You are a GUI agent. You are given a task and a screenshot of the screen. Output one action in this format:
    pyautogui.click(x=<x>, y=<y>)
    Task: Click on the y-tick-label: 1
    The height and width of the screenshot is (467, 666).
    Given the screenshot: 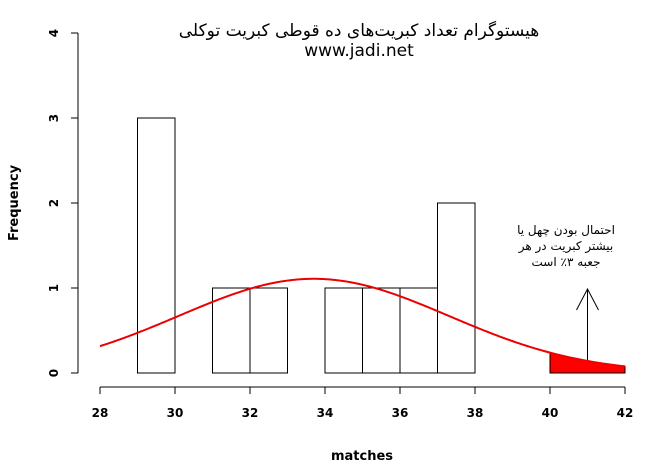 What is the action you would take?
    pyautogui.click(x=54, y=288)
    